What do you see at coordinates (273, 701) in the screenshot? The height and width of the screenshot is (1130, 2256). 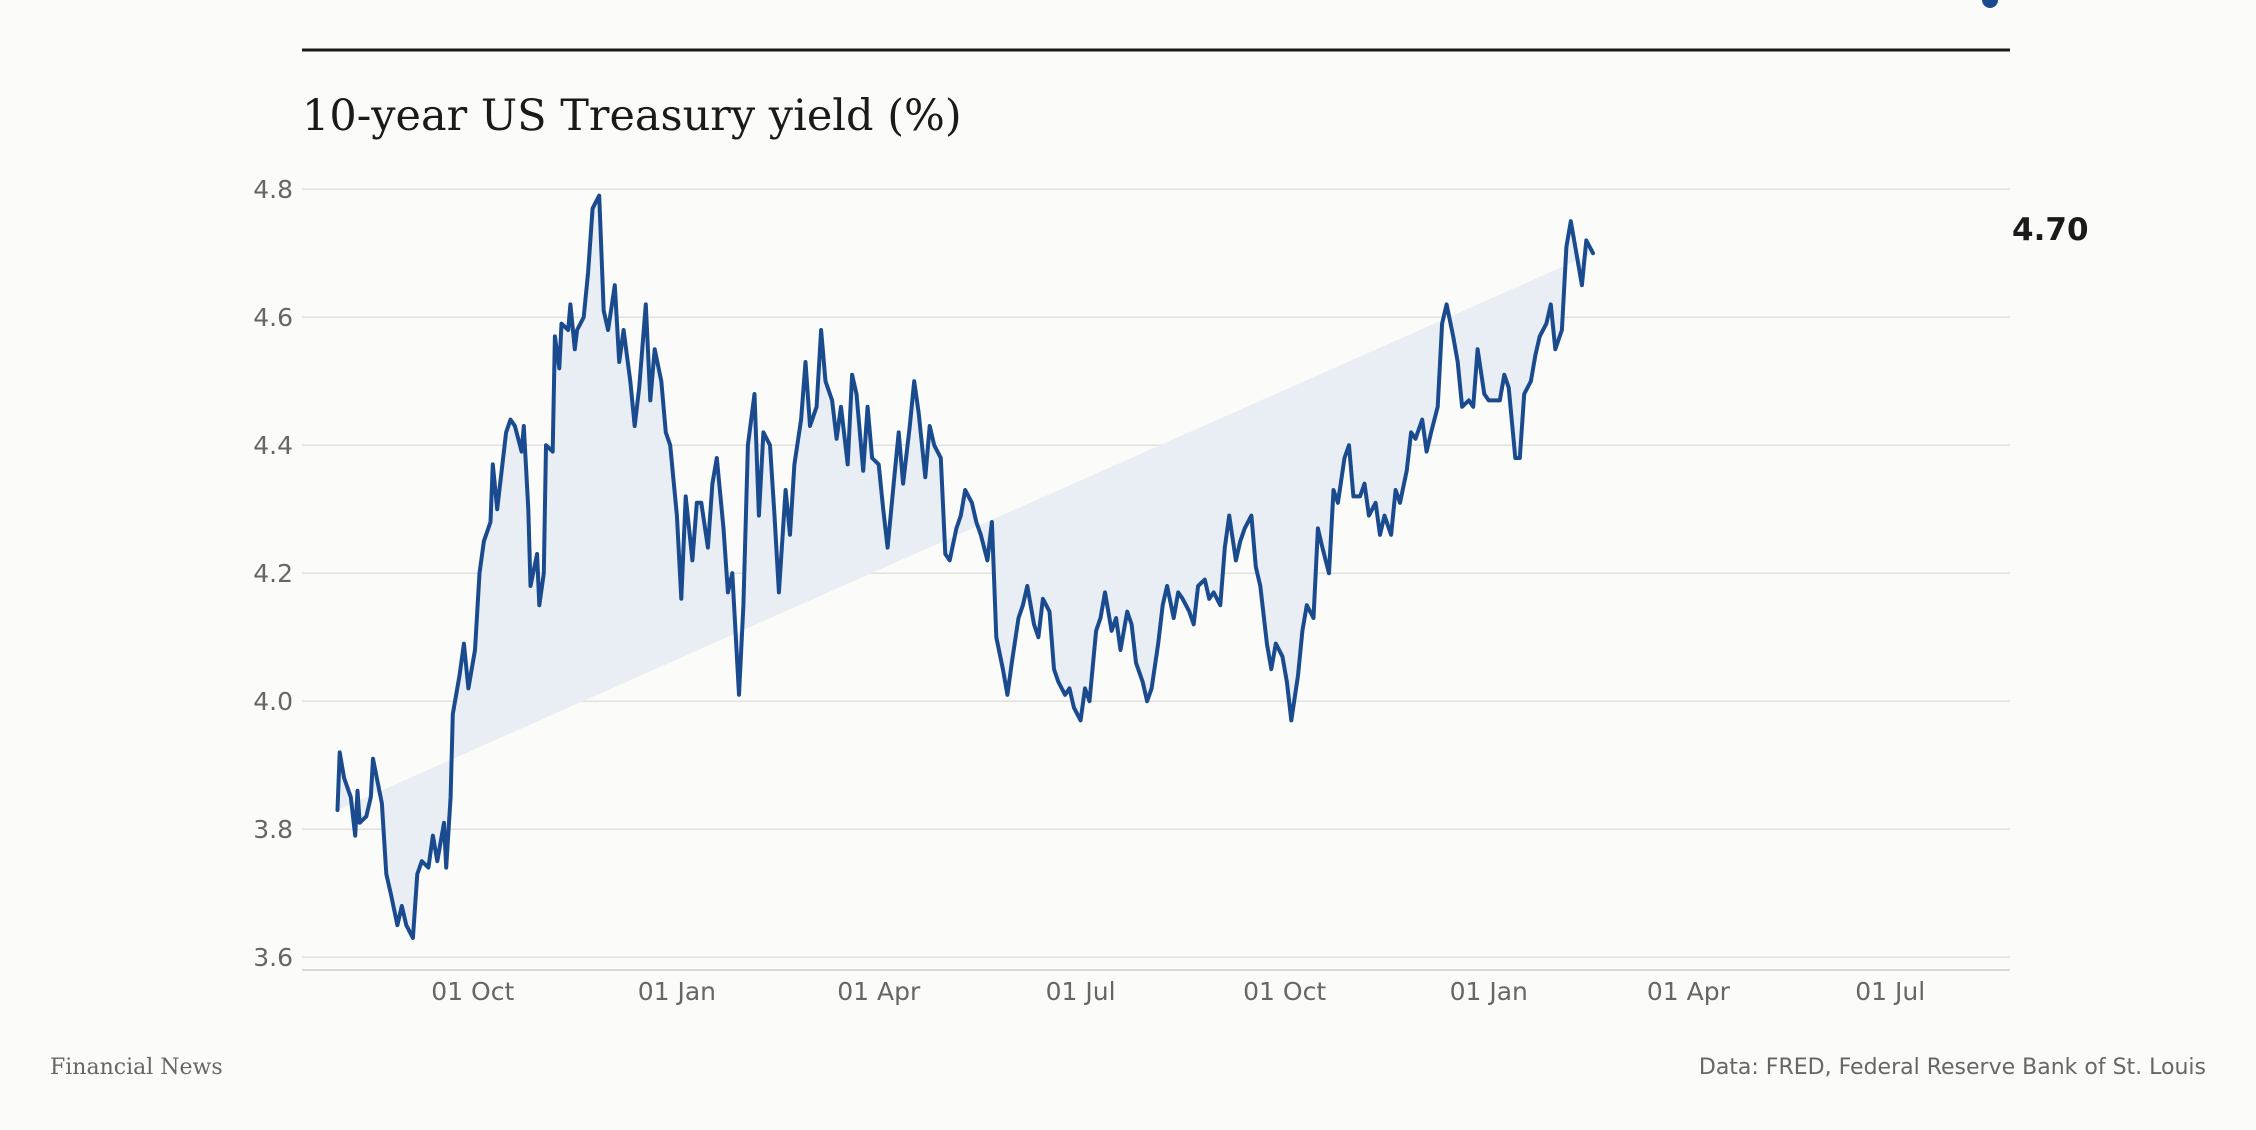 I see `y-tick-label: 4.0` at bounding box center [273, 701].